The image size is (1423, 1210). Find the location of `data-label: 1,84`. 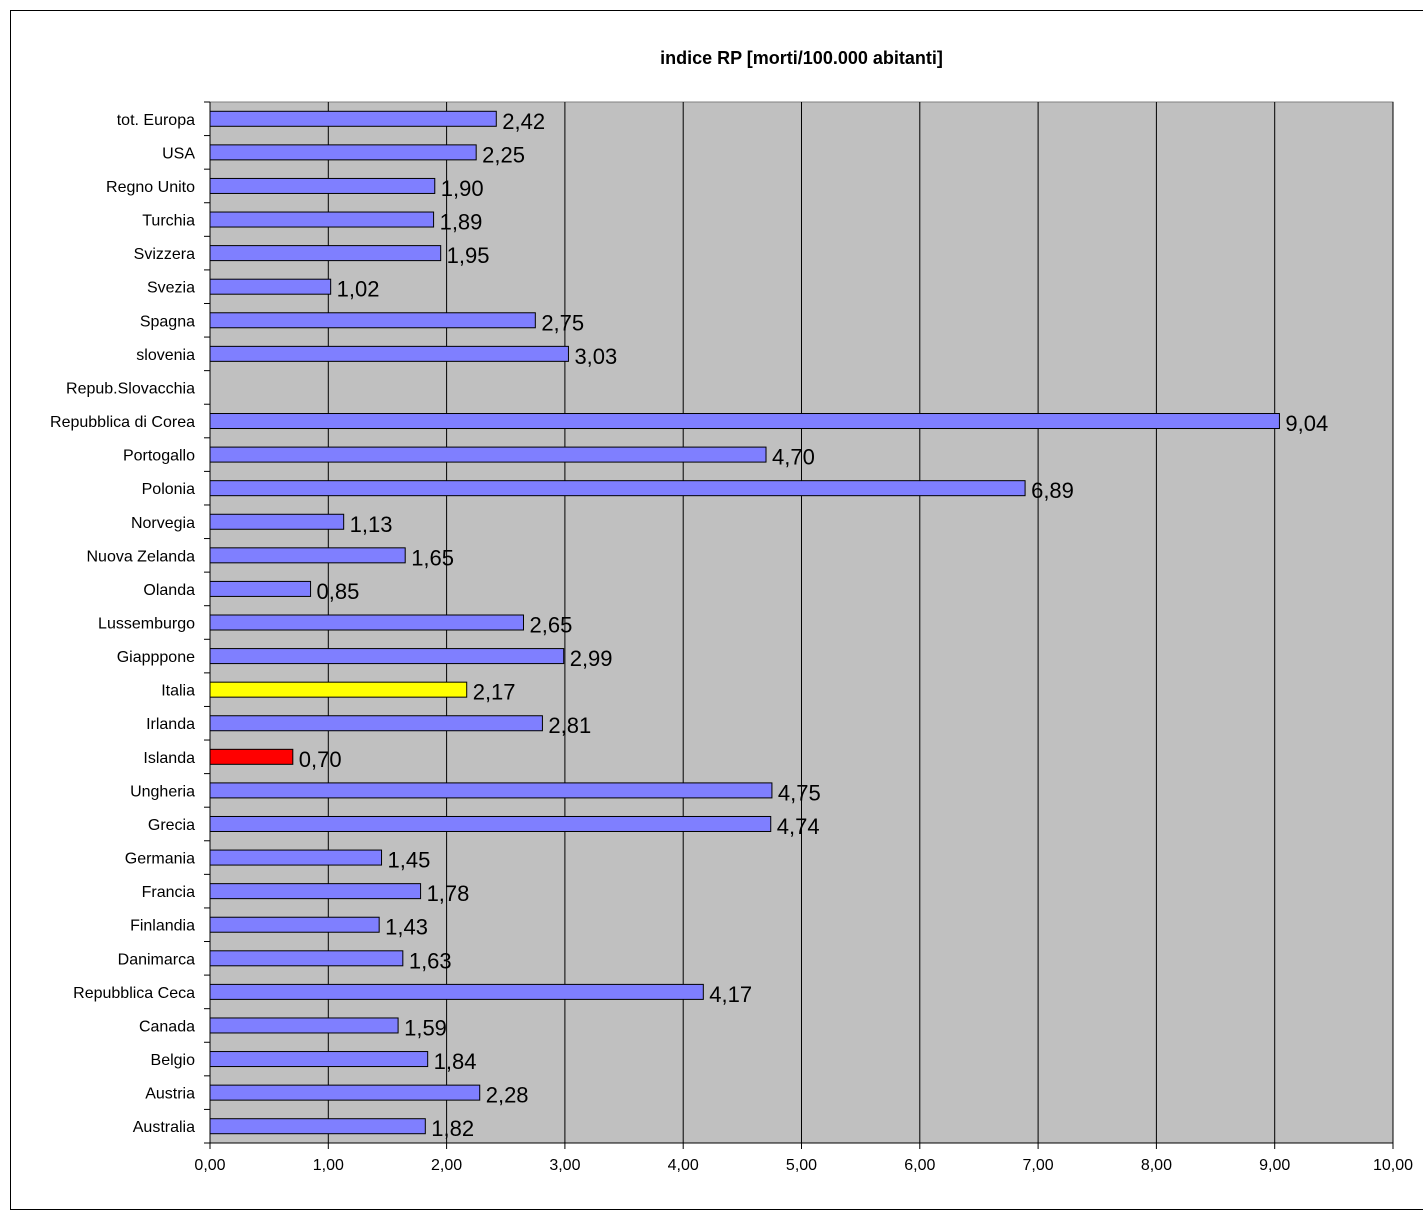

data-label: 1,84 is located at coordinates (455, 1061).